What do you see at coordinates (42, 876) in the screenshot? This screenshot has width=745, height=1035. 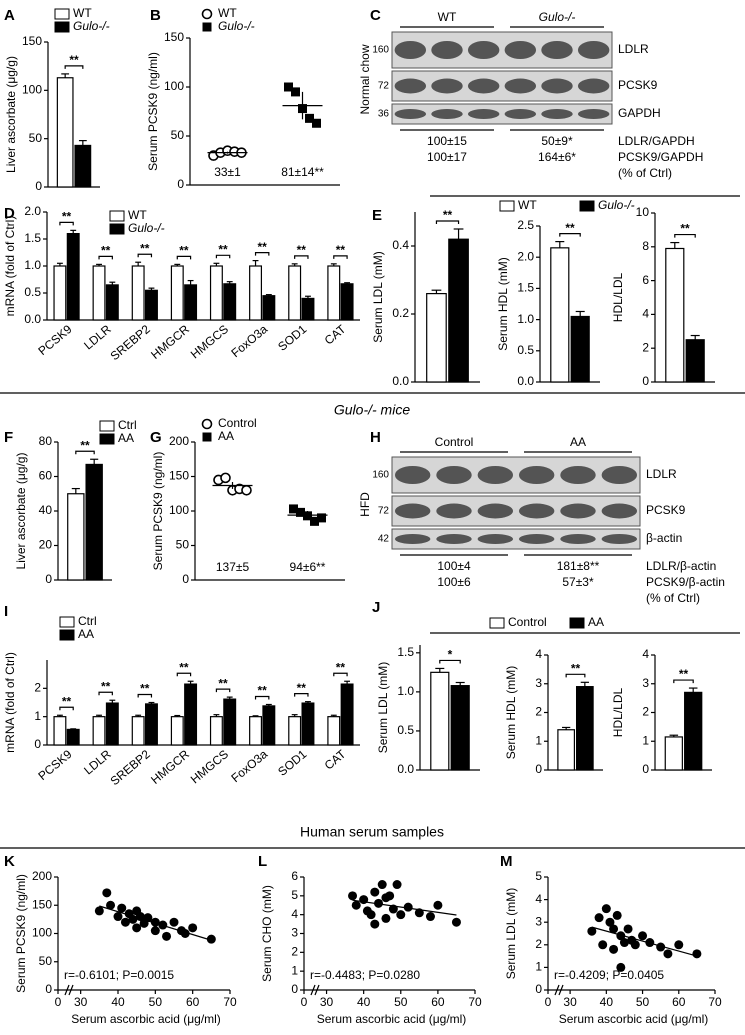 I see `y-tick-label: 200` at bounding box center [42, 876].